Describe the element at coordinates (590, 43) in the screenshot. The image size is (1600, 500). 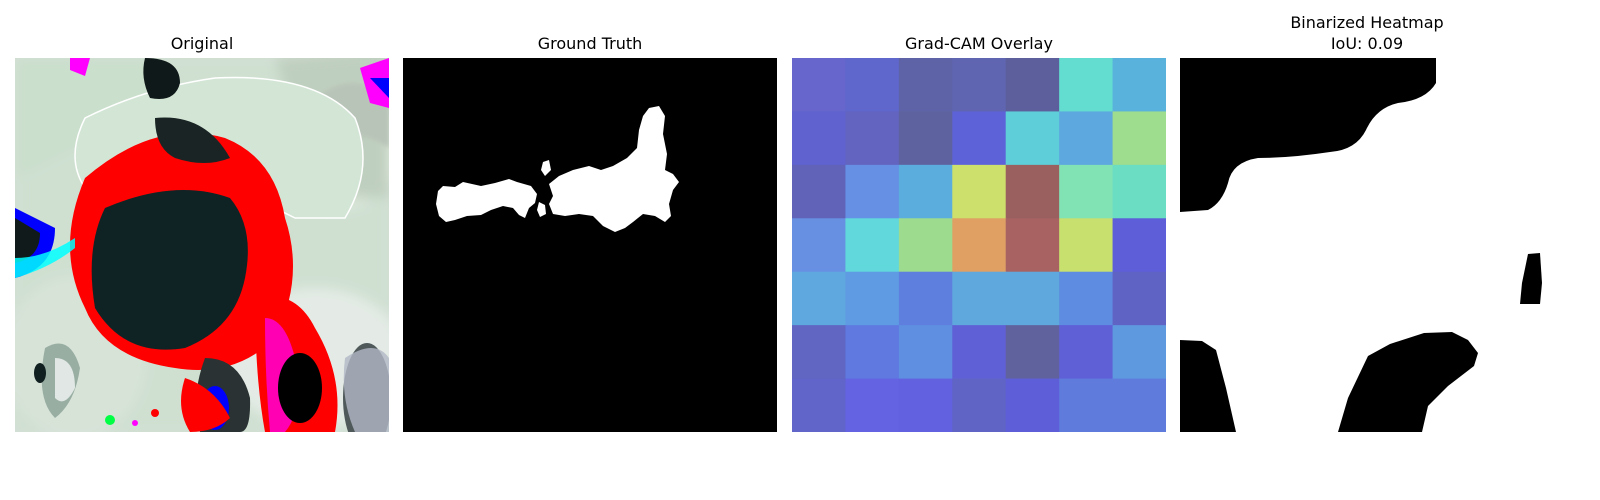
I see `panel-title-ground-truth: Ground Truth` at that location.